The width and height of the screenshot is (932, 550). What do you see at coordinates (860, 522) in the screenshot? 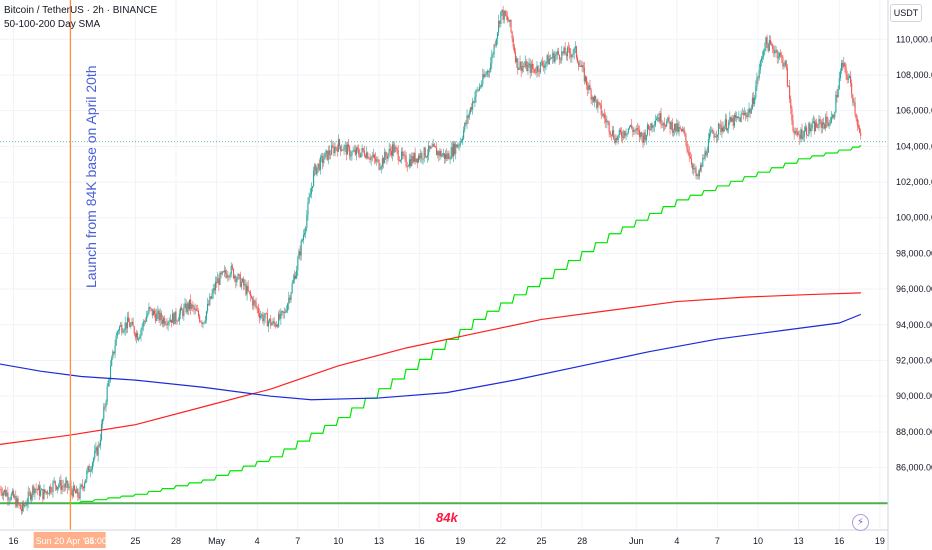
I see `lightning-icon: ⚡` at bounding box center [860, 522].